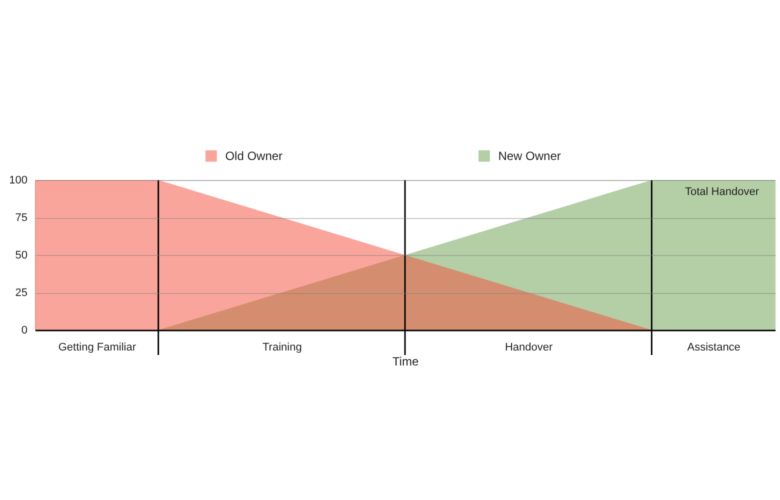  What do you see at coordinates (21, 256) in the screenshot?
I see `y-tick-label: 50` at bounding box center [21, 256].